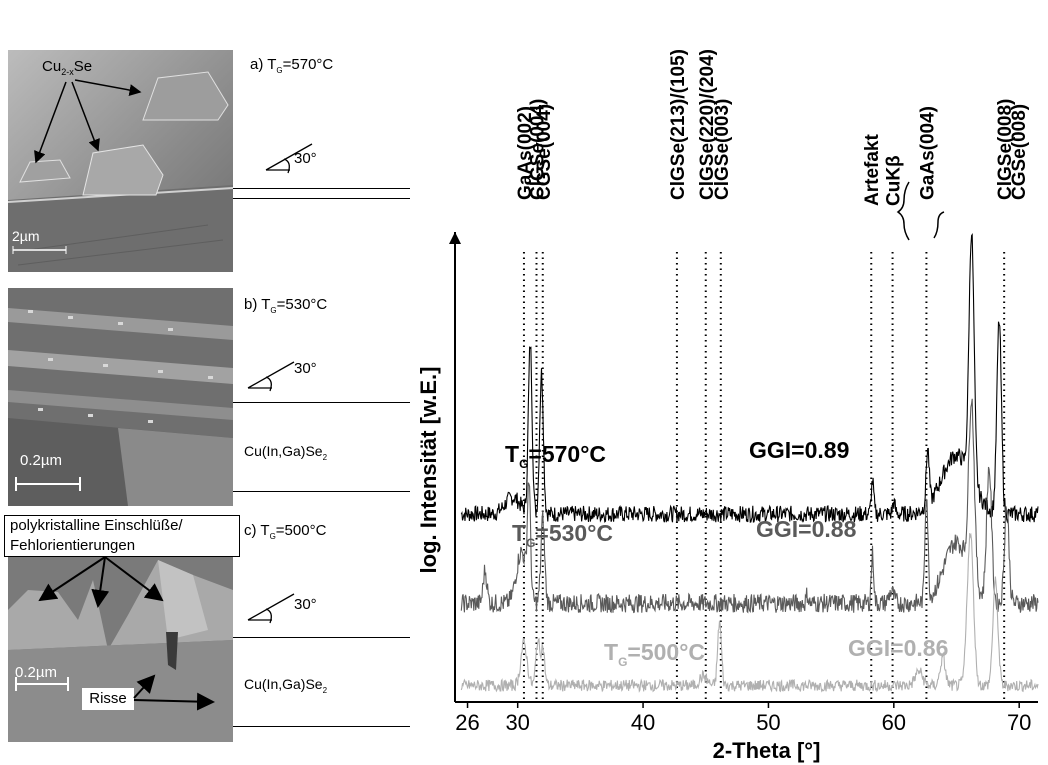 This screenshot has width=1048, height=765. What do you see at coordinates (73, 545) in the screenshot?
I see `annotation-box-line2: Fehlorientierungen` at bounding box center [73, 545].